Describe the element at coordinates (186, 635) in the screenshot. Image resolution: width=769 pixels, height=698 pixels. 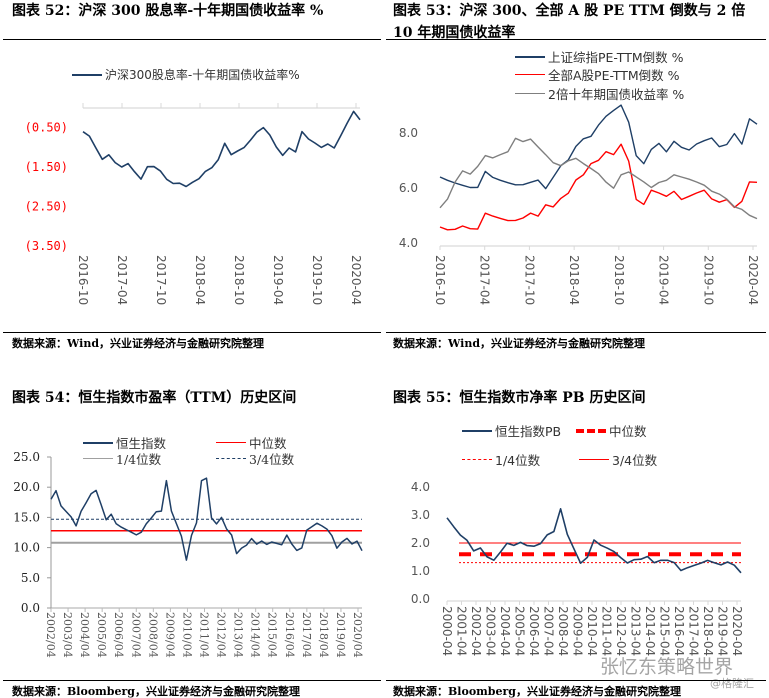
I see `c54-x-tick-label: 2010/04` at that location.